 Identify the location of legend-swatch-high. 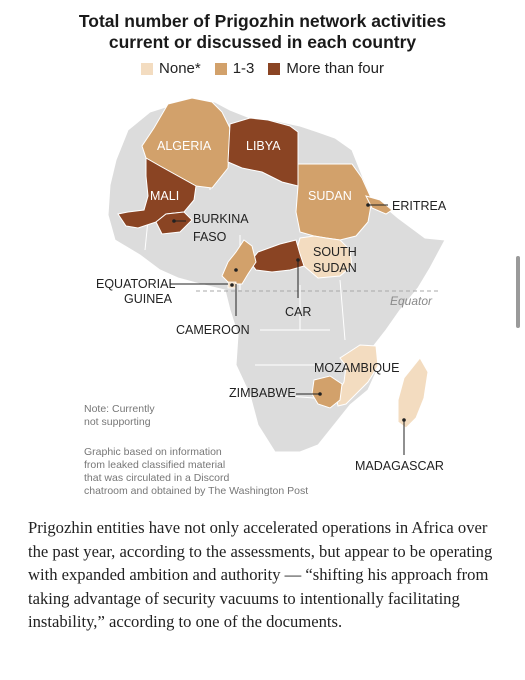
(274, 68).